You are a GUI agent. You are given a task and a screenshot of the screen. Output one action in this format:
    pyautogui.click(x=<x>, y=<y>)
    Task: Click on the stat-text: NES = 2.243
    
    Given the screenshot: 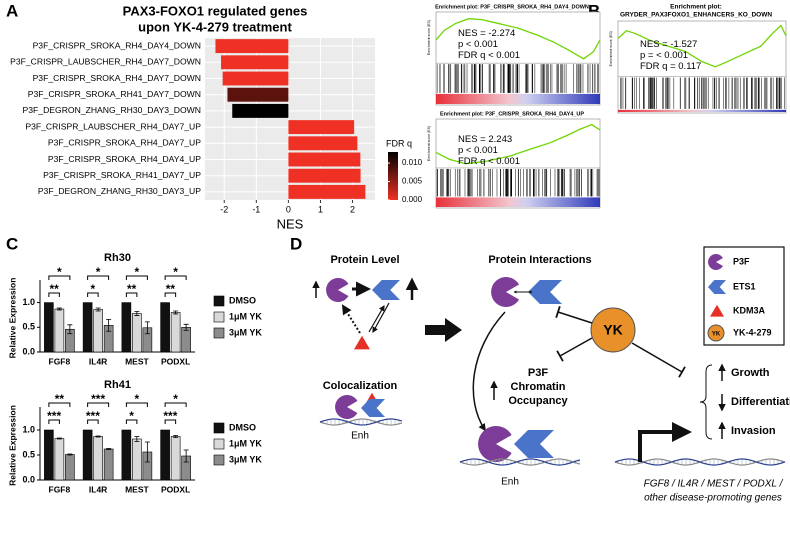 What is the action you would take?
    pyautogui.click(x=485, y=139)
    